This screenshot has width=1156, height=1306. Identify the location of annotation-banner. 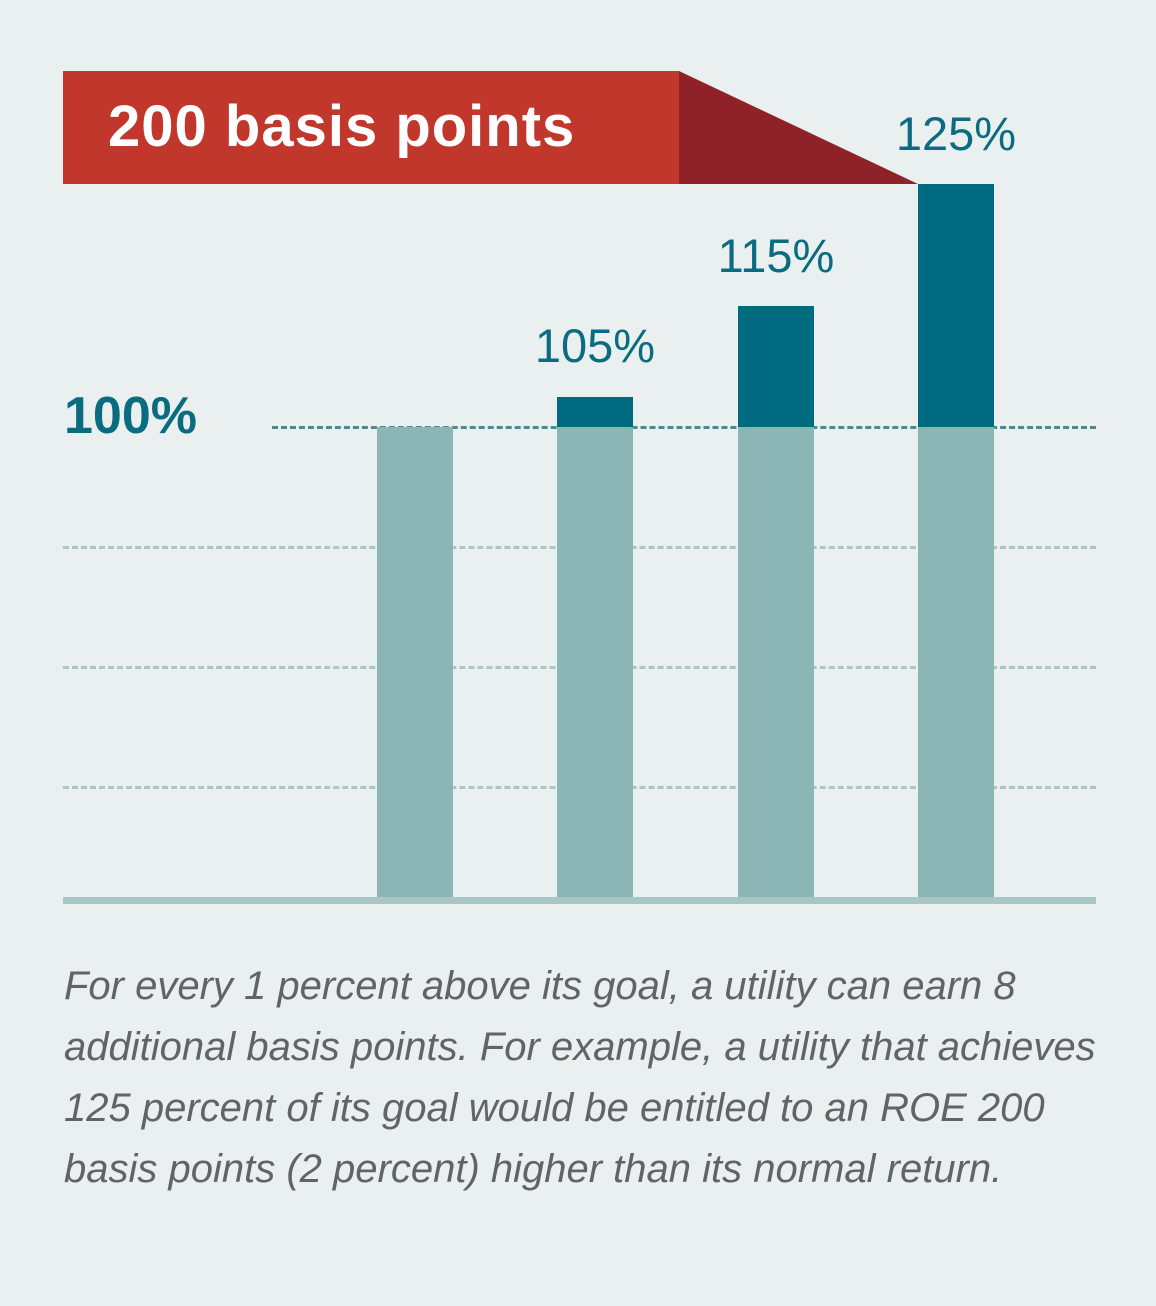
(371, 127).